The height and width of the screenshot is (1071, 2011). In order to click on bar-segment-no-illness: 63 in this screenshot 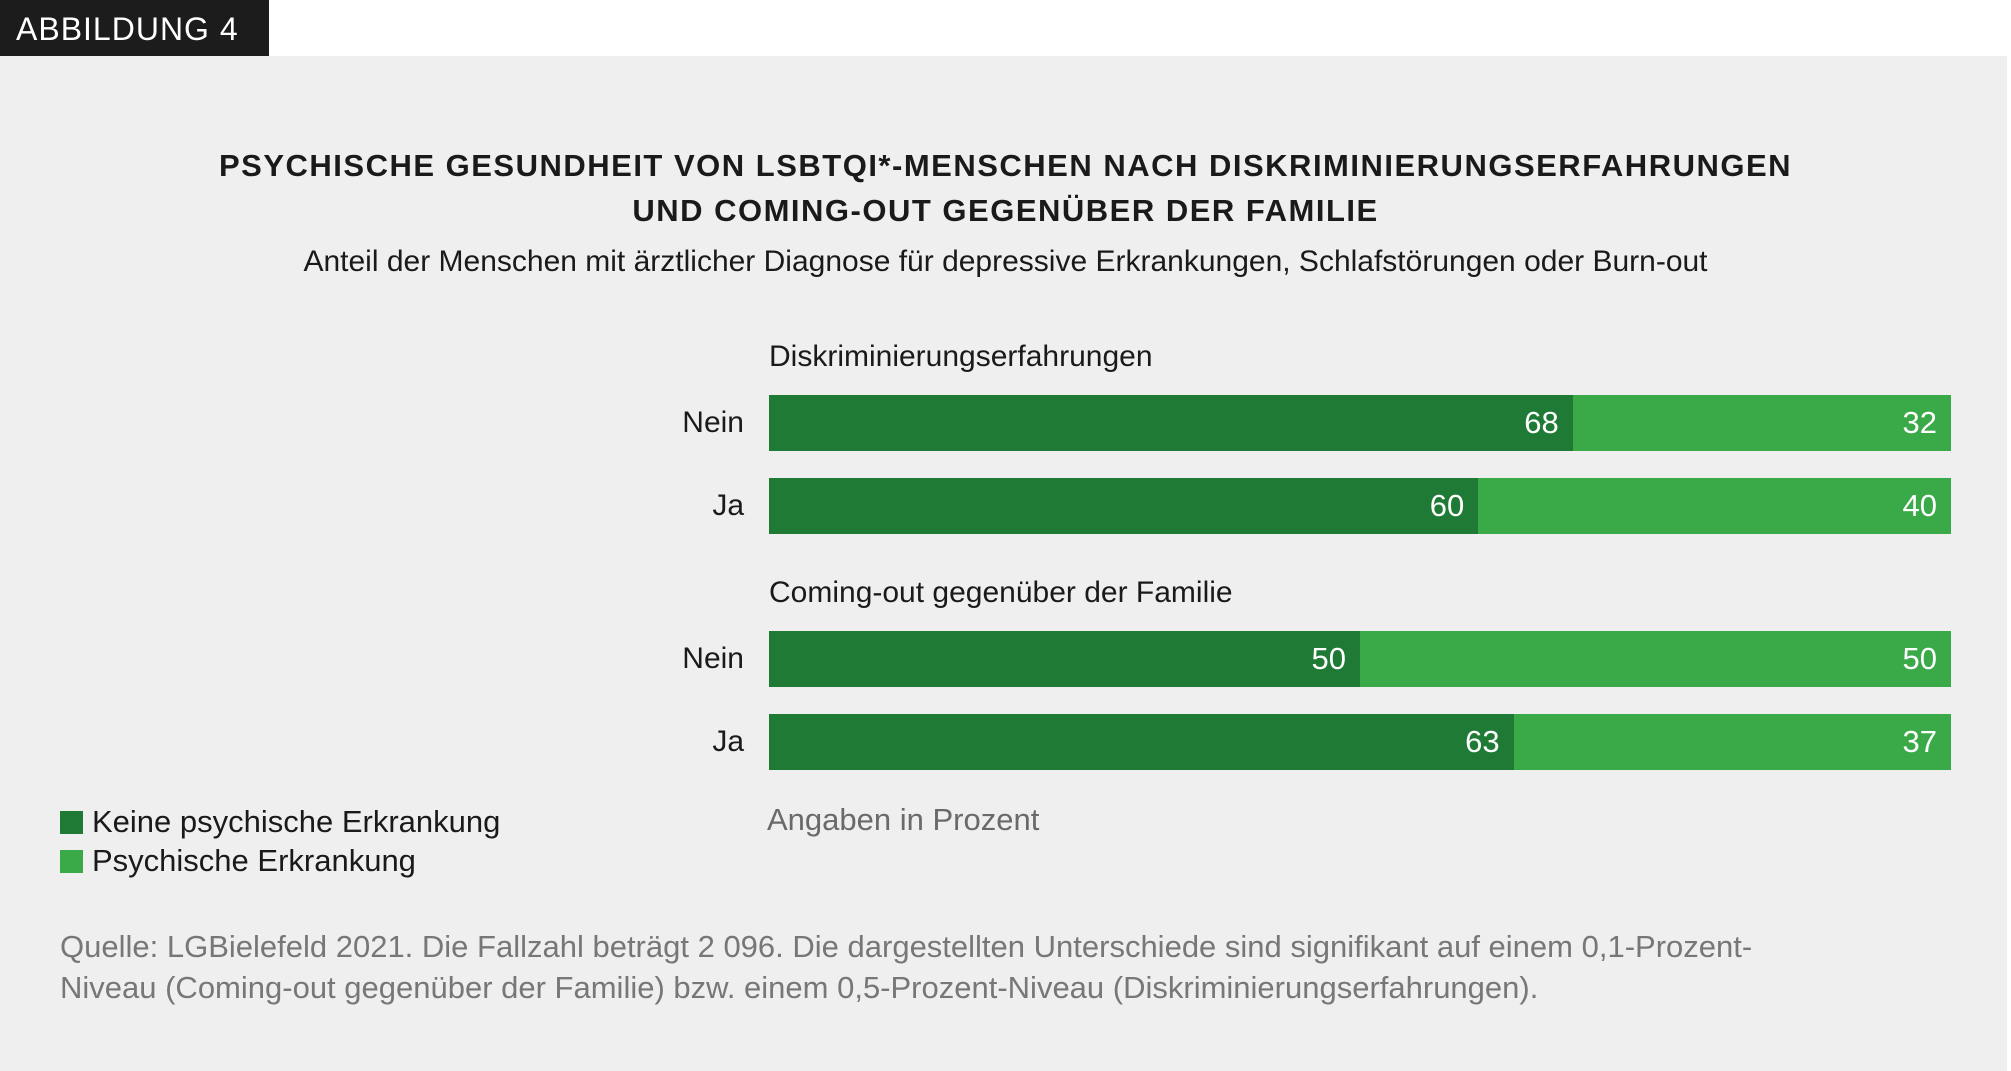, I will do `click(1141, 742)`.